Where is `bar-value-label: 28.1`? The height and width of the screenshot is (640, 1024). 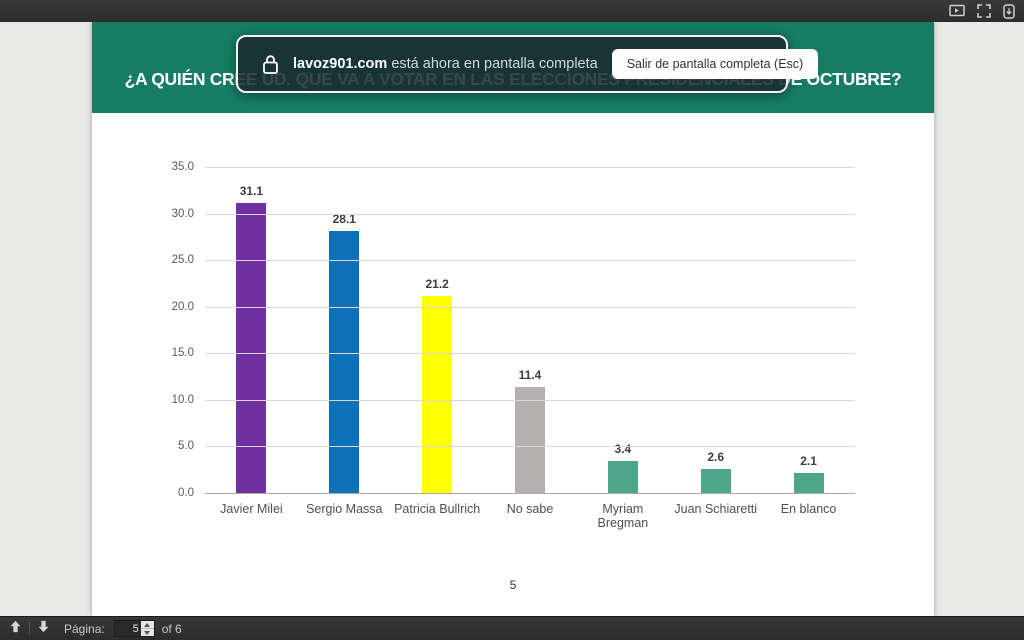 bar-value-label: 28.1 is located at coordinates (344, 219).